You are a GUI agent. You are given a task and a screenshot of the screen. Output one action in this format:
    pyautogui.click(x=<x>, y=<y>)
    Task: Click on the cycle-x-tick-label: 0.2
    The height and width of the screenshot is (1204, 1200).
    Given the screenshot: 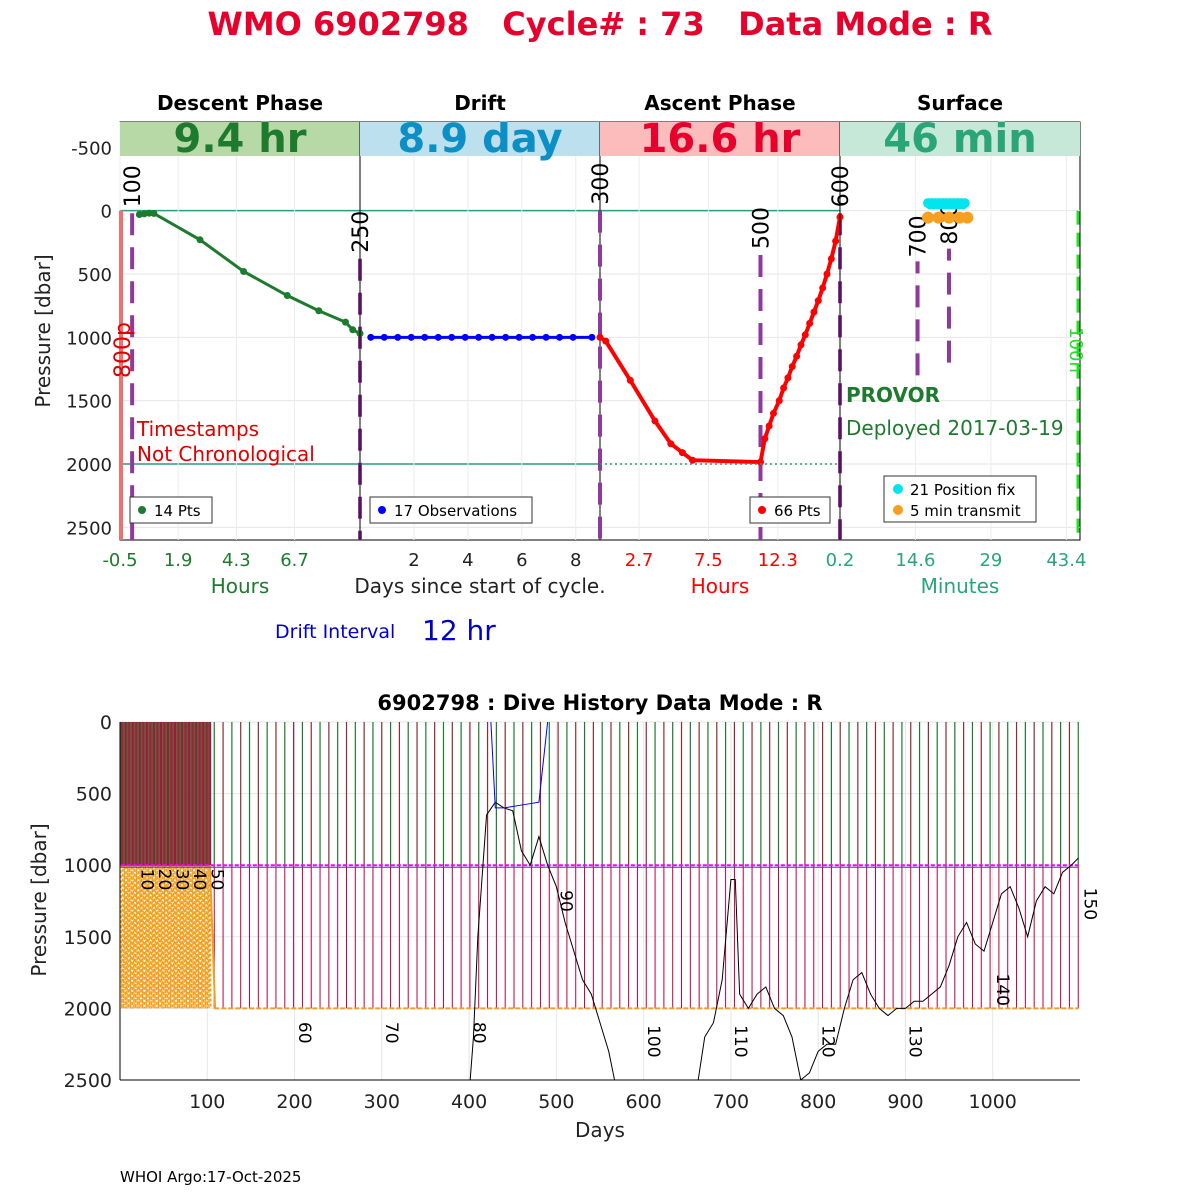 What is the action you would take?
    pyautogui.click(x=840, y=560)
    